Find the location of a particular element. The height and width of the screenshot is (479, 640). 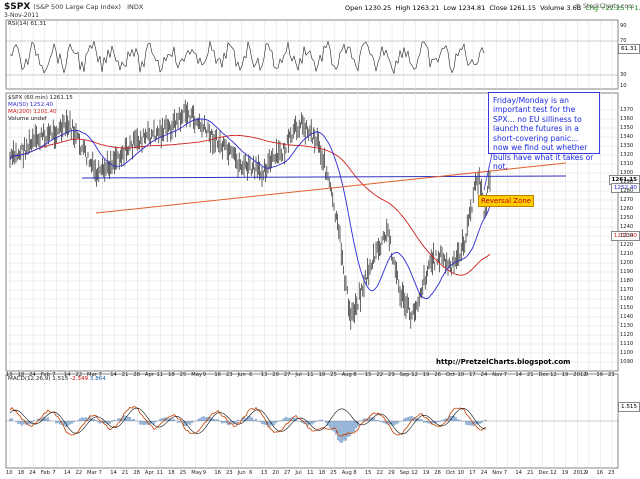

callout-pointer is located at coordinates (488, 172).